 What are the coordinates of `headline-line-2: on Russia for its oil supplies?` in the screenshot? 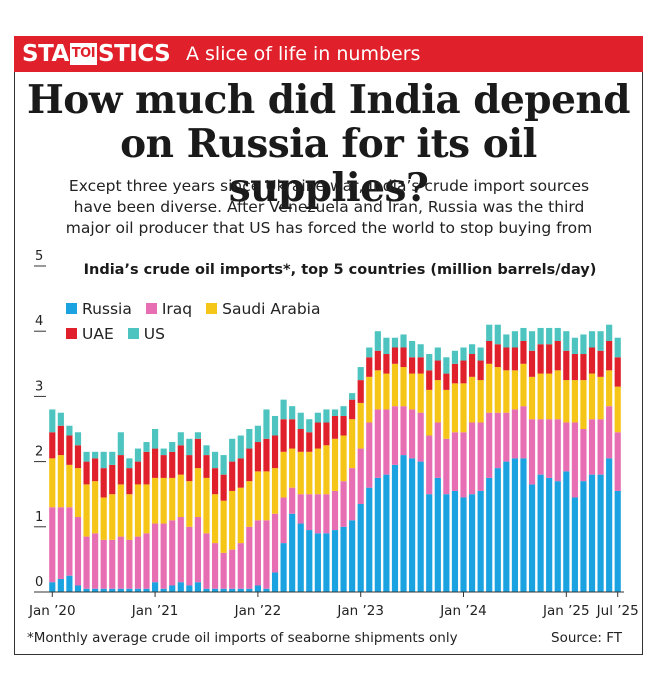 It's located at (328, 166).